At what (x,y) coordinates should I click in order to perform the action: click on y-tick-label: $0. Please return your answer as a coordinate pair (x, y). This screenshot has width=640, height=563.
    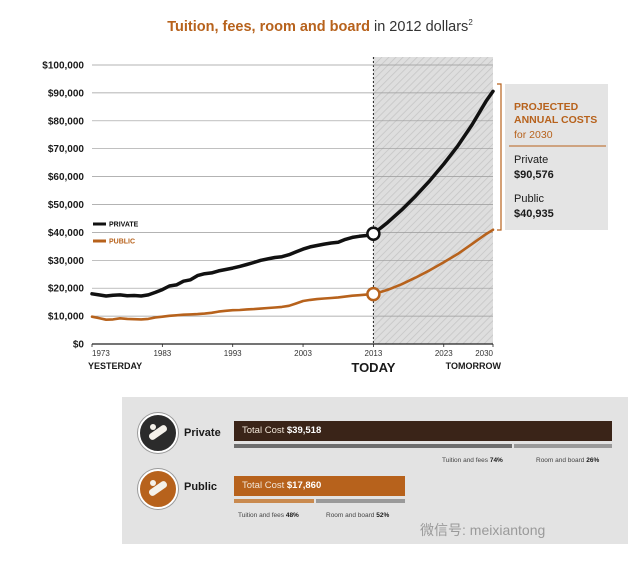
    Looking at the image, I should click on (79, 345).